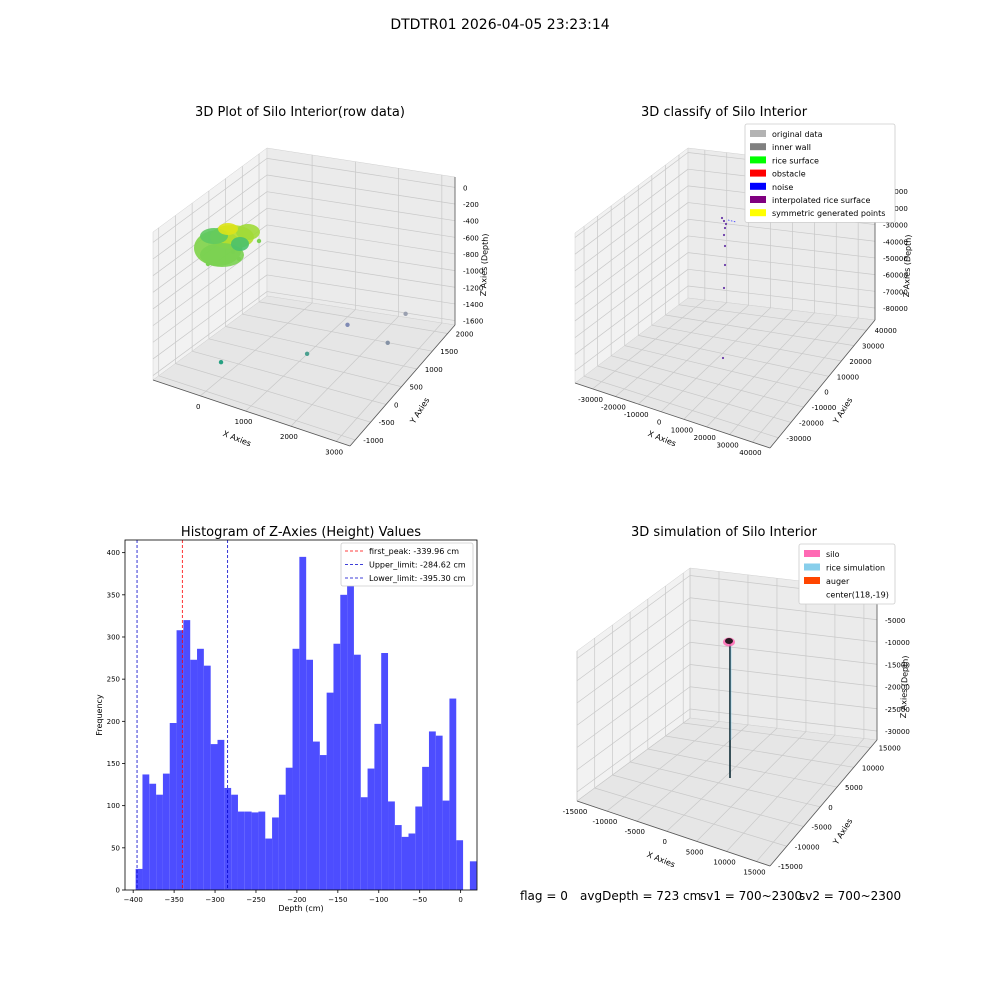 The width and height of the screenshot is (1000, 1000). Describe the element at coordinates (473, 305) in the screenshot. I see `z-tick-label: -1400` at that location.